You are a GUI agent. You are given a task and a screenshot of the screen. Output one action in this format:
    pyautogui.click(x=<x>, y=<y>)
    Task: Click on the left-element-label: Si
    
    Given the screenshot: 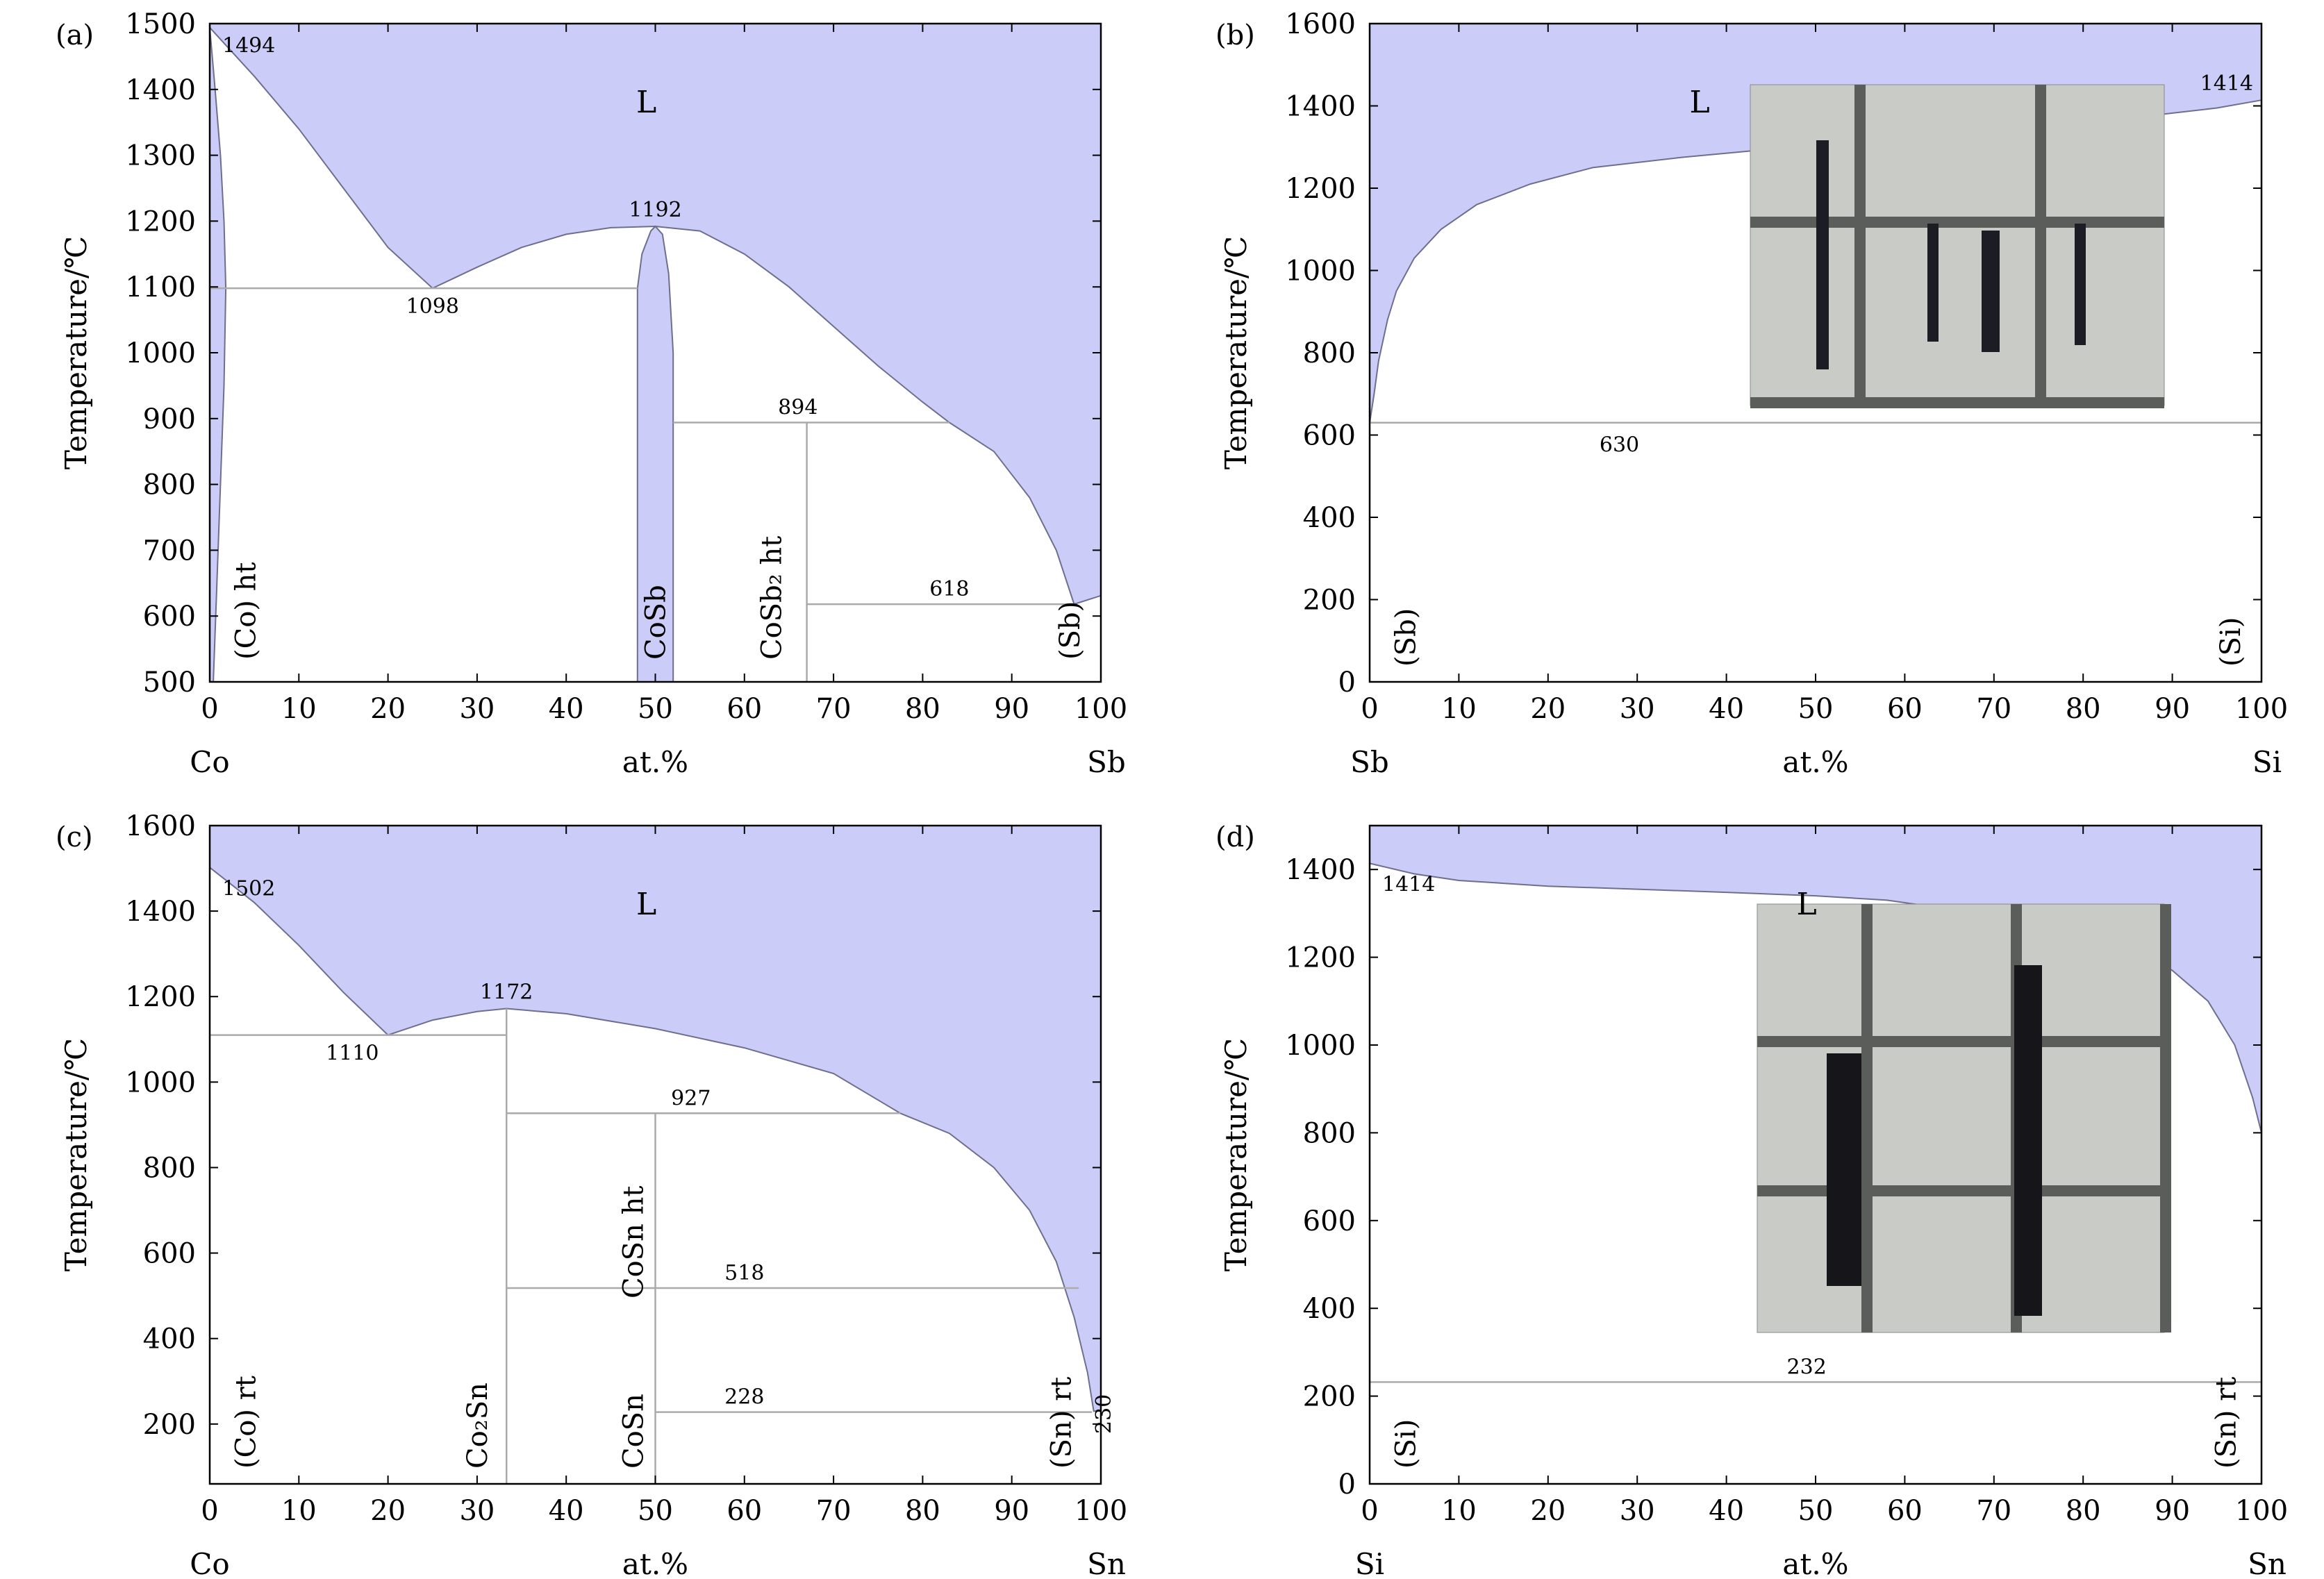 What is the action you would take?
    pyautogui.click(x=1369, y=1563)
    